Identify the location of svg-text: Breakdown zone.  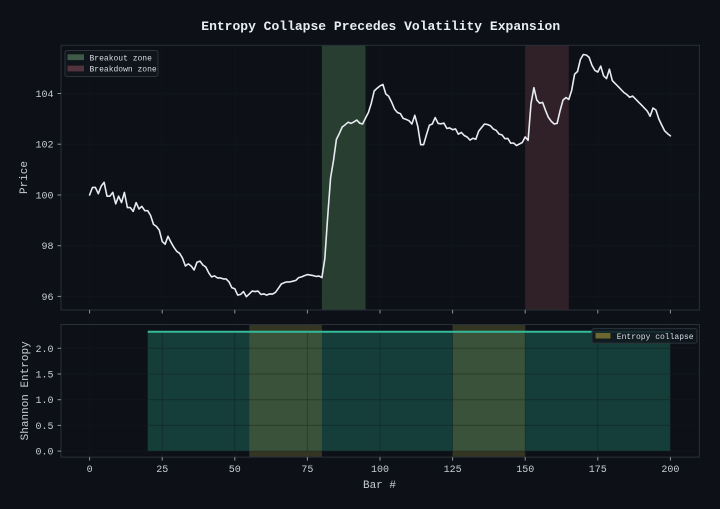
(123, 70).